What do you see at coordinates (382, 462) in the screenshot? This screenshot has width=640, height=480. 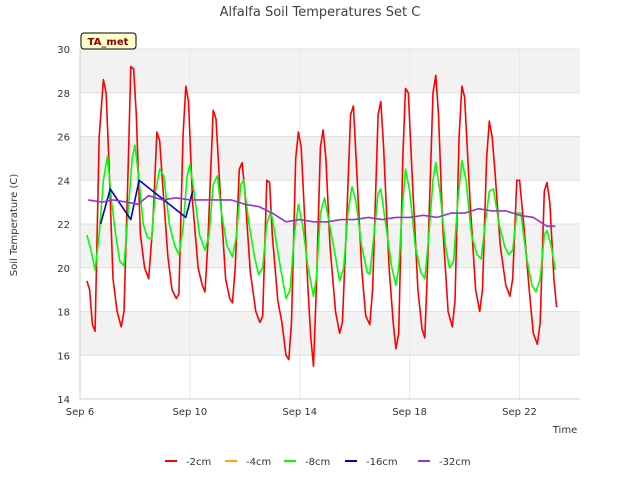 I see `legend-label: -16cm` at bounding box center [382, 462].